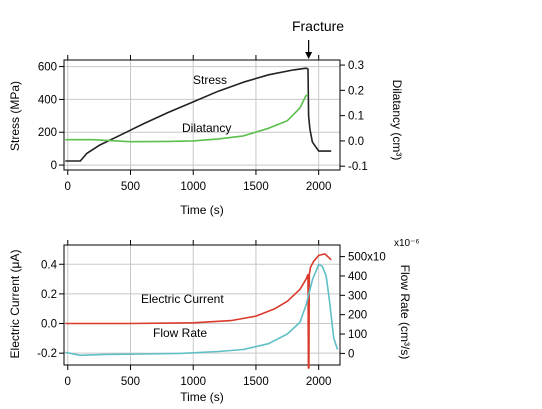 This screenshot has width=542, height=409. Describe the element at coordinates (357, 296) in the screenshot. I see `y2-tick-label: 300` at that location.